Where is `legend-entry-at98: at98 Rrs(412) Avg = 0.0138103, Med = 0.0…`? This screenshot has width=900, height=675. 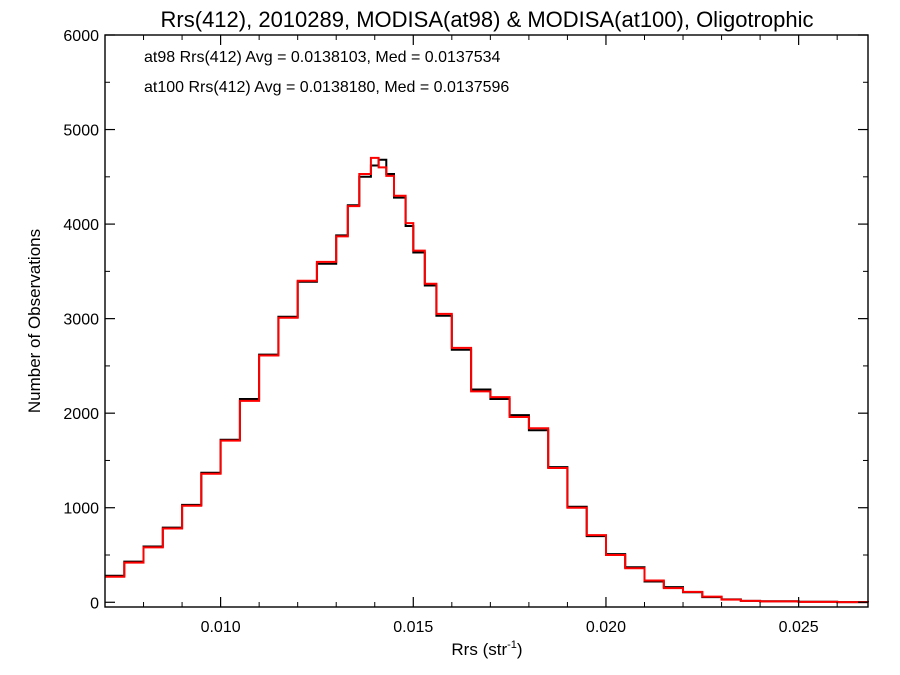
legend-entry-at98: at98 Rrs(412) Avg = 0.0138103, Med = 0.0… is located at coordinates (322, 57).